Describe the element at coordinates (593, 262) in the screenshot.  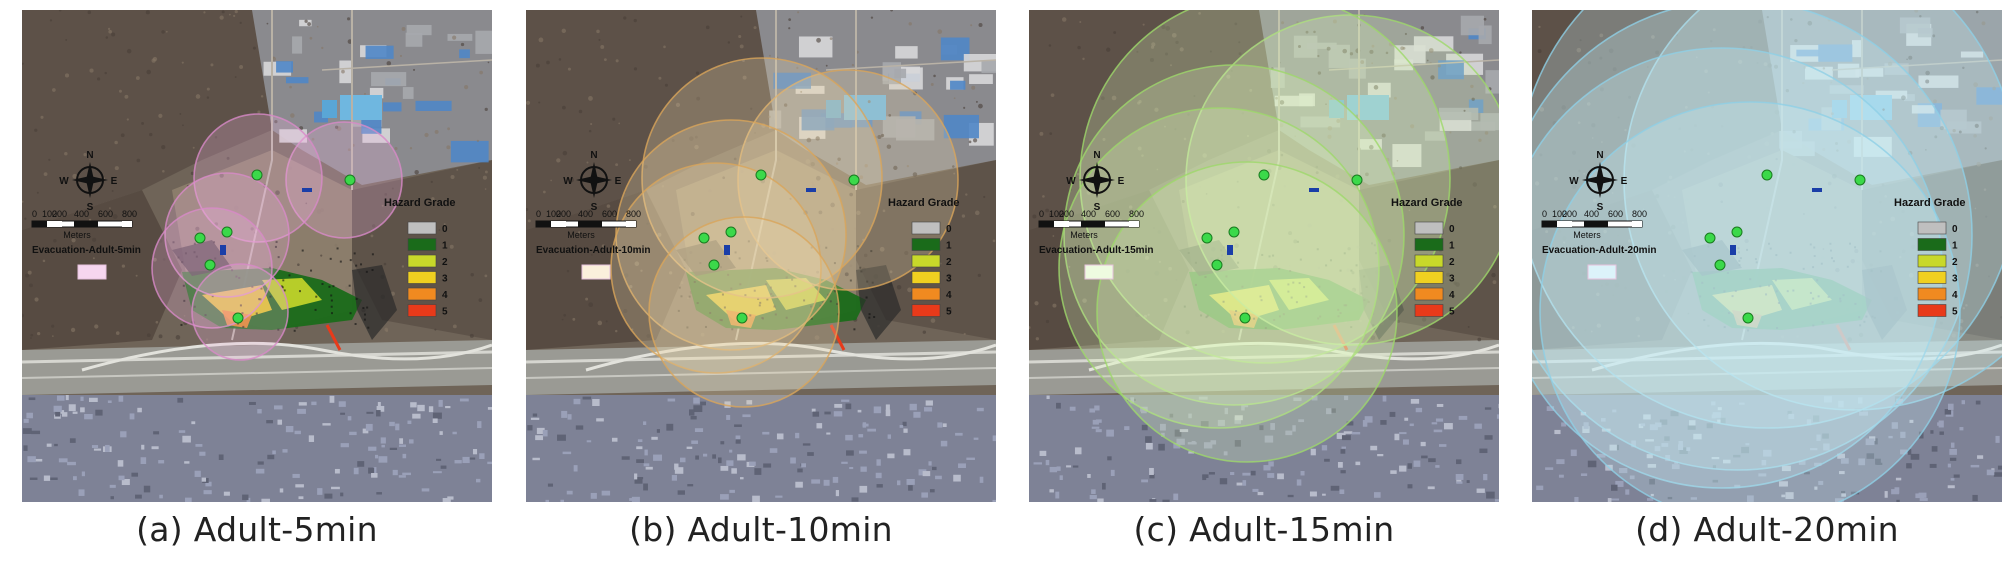
I see `evacuation-legend: Evacuation-Adult-10min` at that location.